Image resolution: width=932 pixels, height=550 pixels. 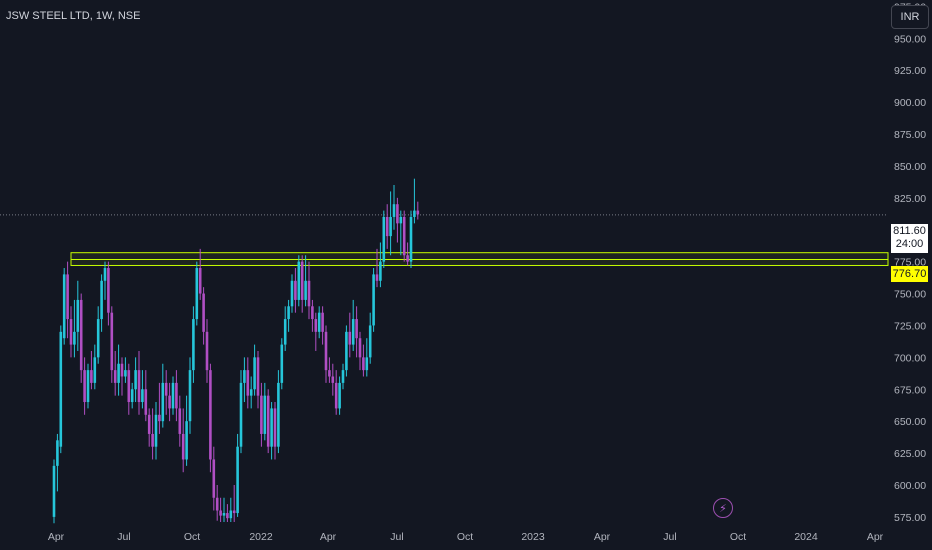 What do you see at coordinates (533, 537) in the screenshot?
I see `x-tick-label: 2023` at bounding box center [533, 537].